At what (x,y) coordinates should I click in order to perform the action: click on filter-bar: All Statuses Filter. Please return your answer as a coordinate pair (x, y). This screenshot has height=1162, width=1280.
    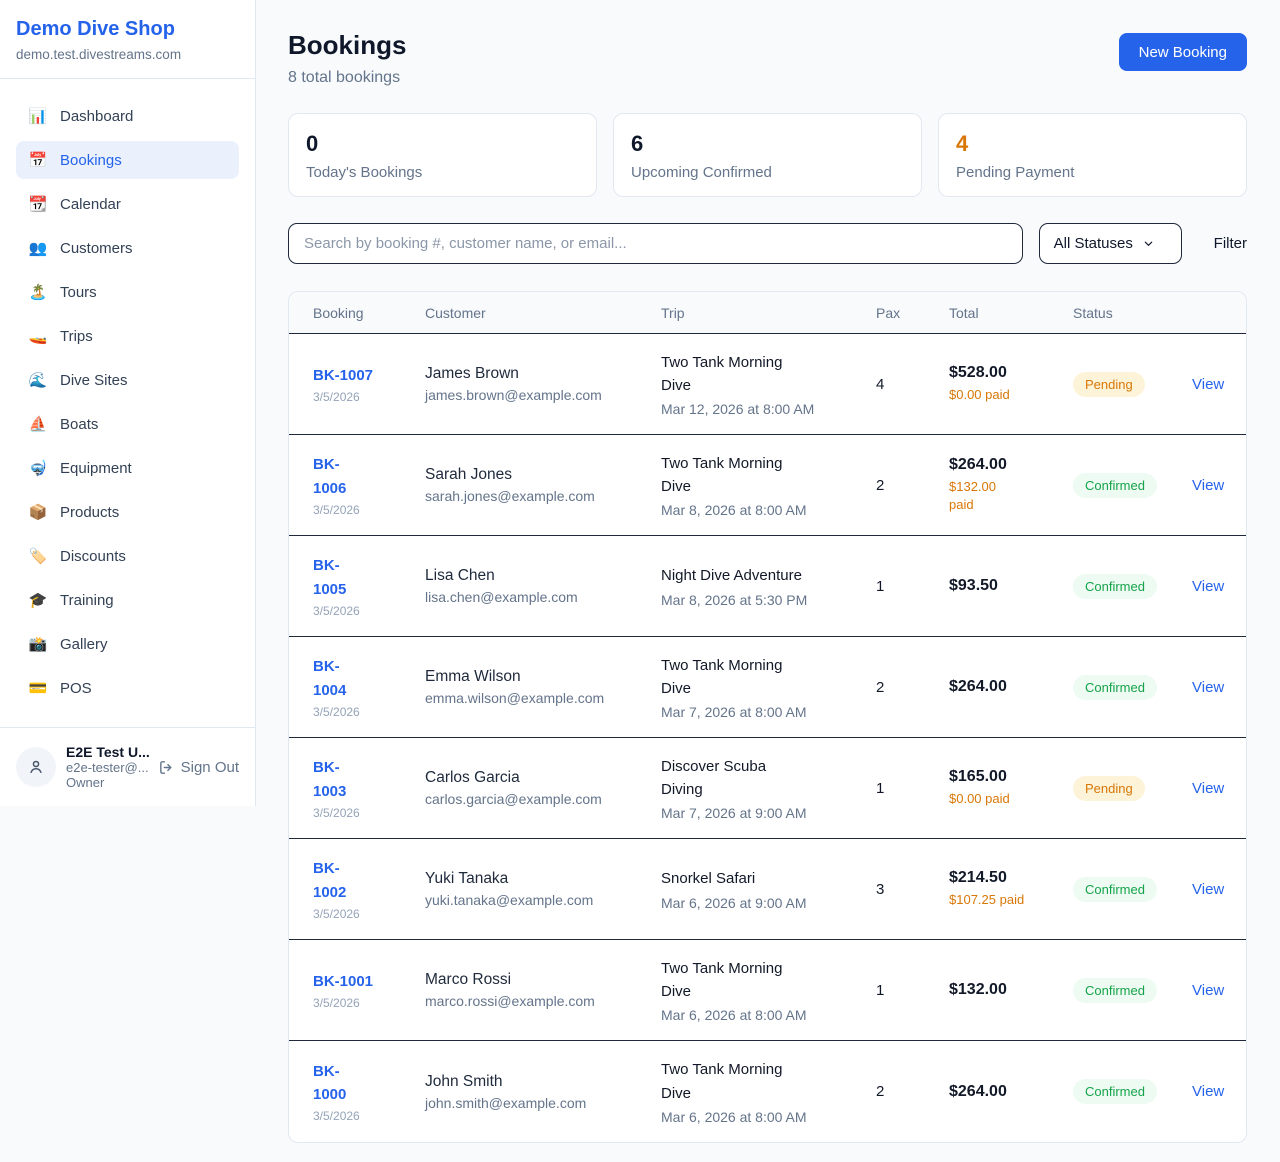
    Looking at the image, I should click on (767, 243).